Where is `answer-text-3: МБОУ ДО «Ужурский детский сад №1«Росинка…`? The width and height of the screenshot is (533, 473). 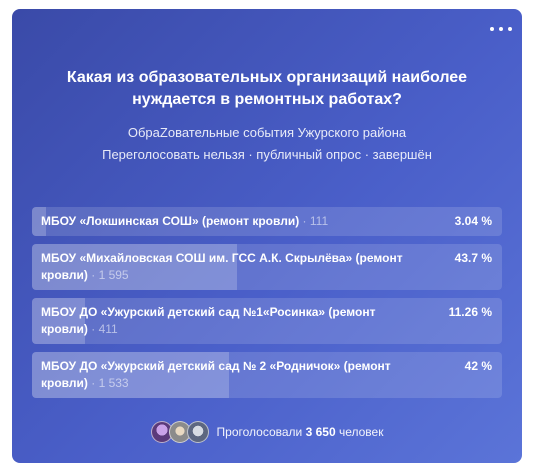
answer-text-3: МБОУ ДО «Ужурский детский сад №1«Росинка… is located at coordinates (267, 321).